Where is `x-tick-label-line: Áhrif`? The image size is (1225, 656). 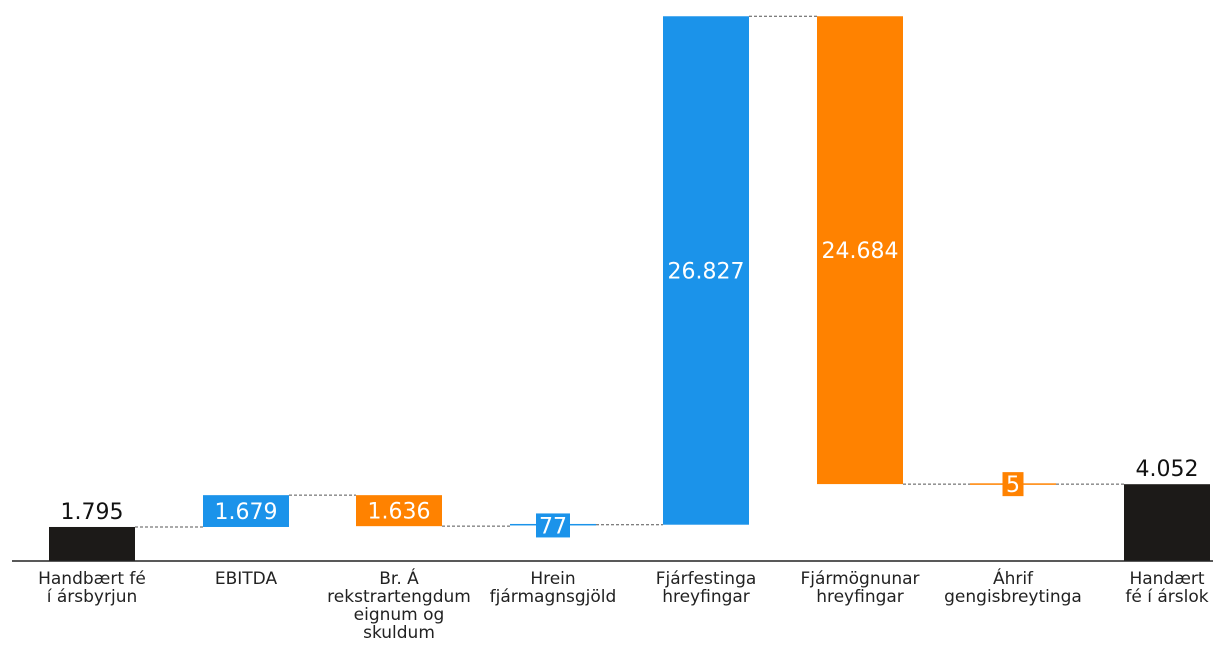
x-tick-label-line: Áhrif is located at coordinates (1013, 579).